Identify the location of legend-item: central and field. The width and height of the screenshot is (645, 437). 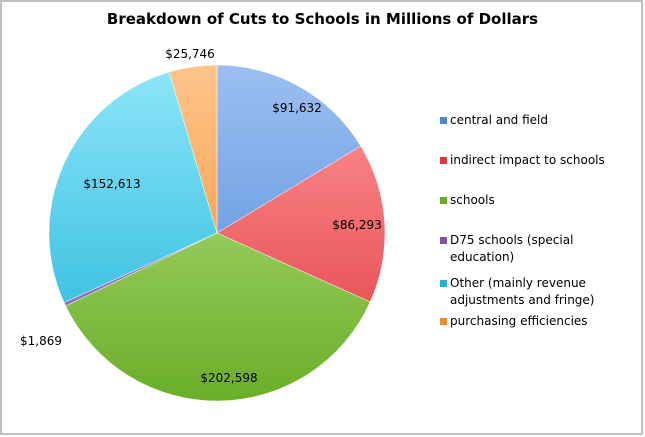
(540, 120).